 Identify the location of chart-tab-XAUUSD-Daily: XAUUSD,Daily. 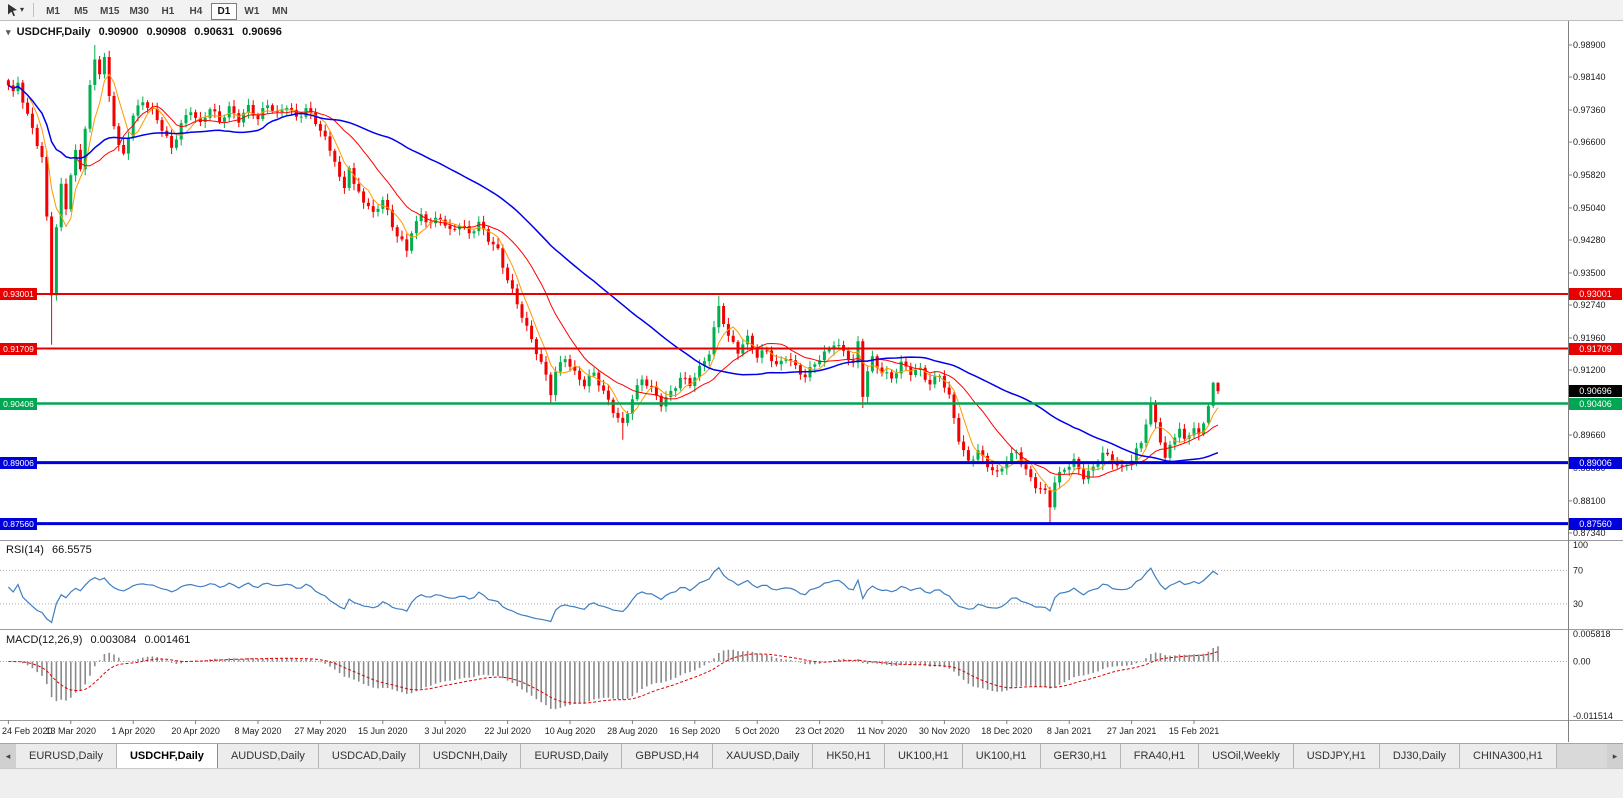
(763, 756).